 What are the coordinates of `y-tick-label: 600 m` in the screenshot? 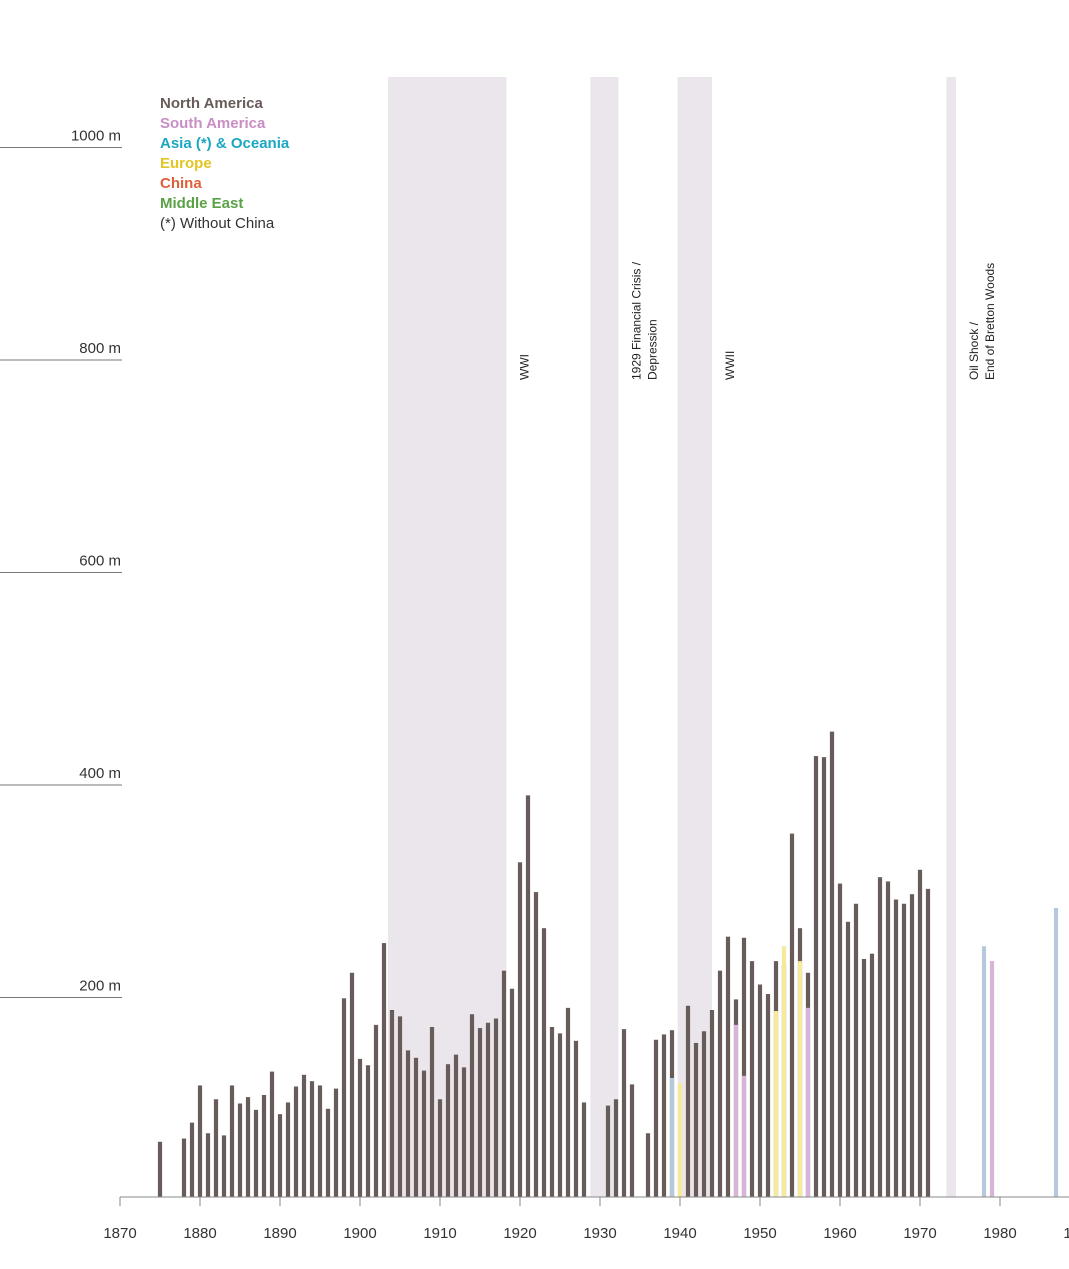 It's located at (100, 561).